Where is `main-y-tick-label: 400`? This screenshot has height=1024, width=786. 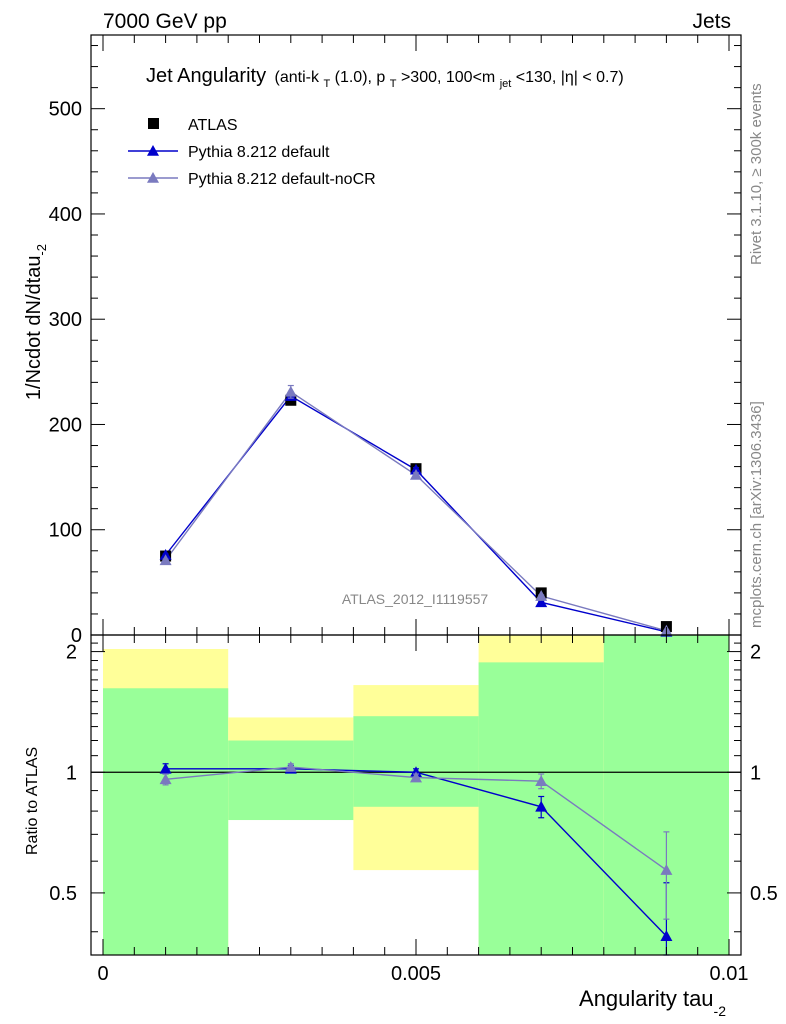 main-y-tick-label: 400 is located at coordinates (65, 215).